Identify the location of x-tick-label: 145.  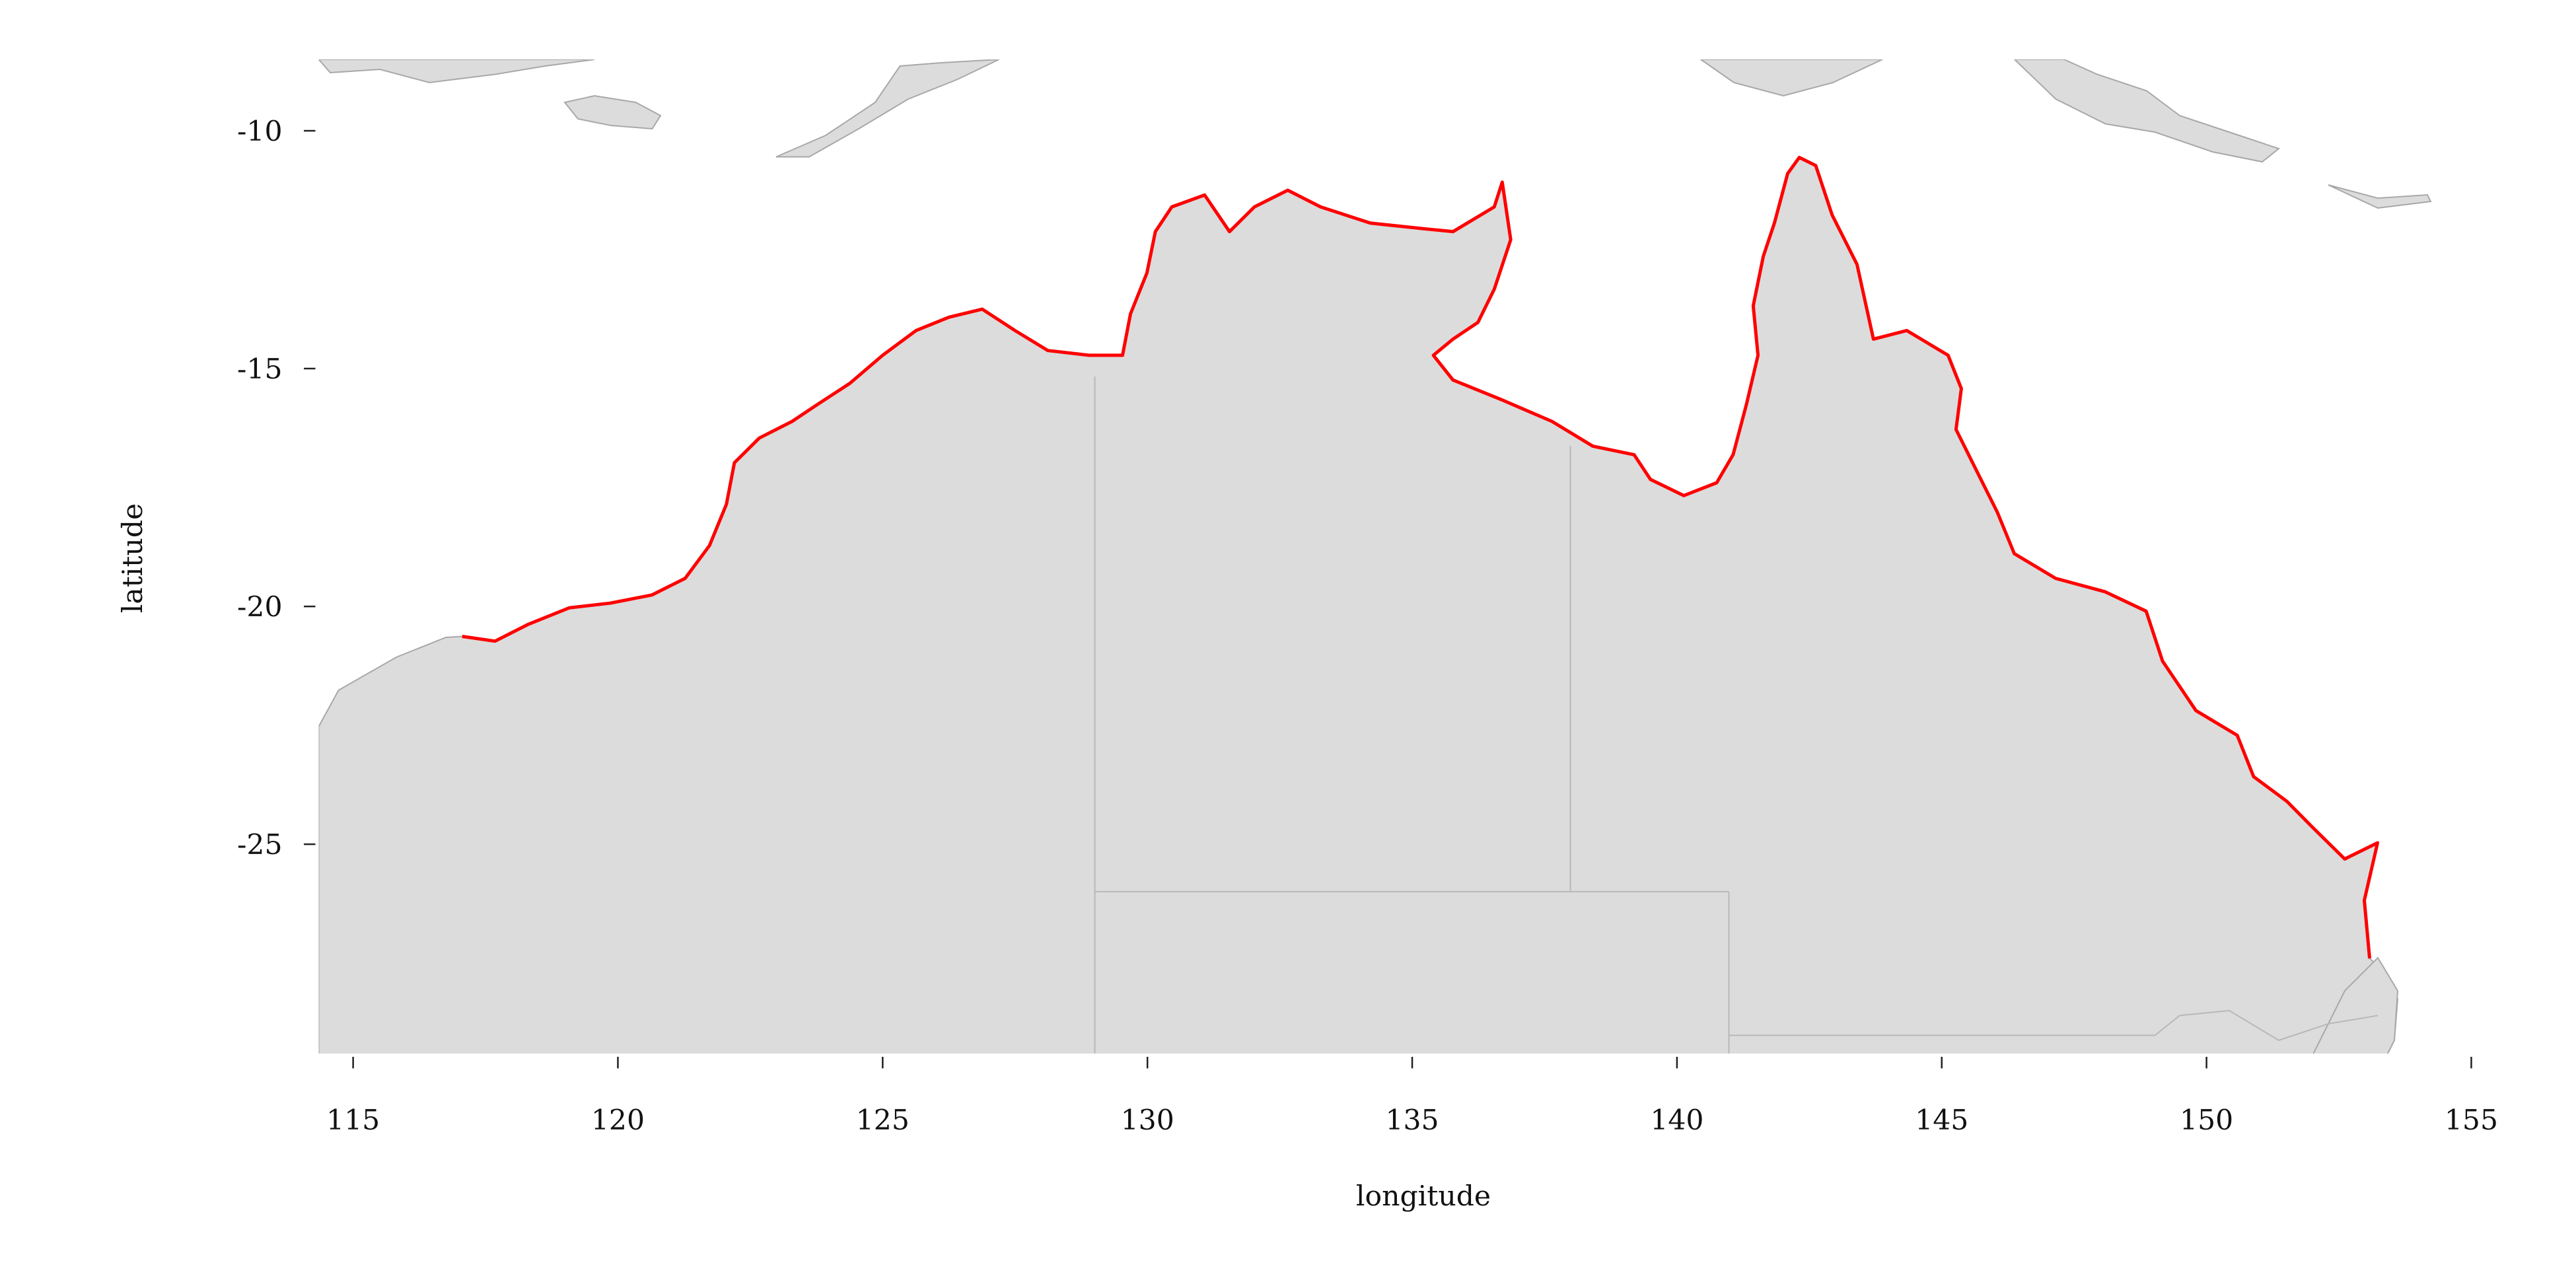
(1942, 1120).